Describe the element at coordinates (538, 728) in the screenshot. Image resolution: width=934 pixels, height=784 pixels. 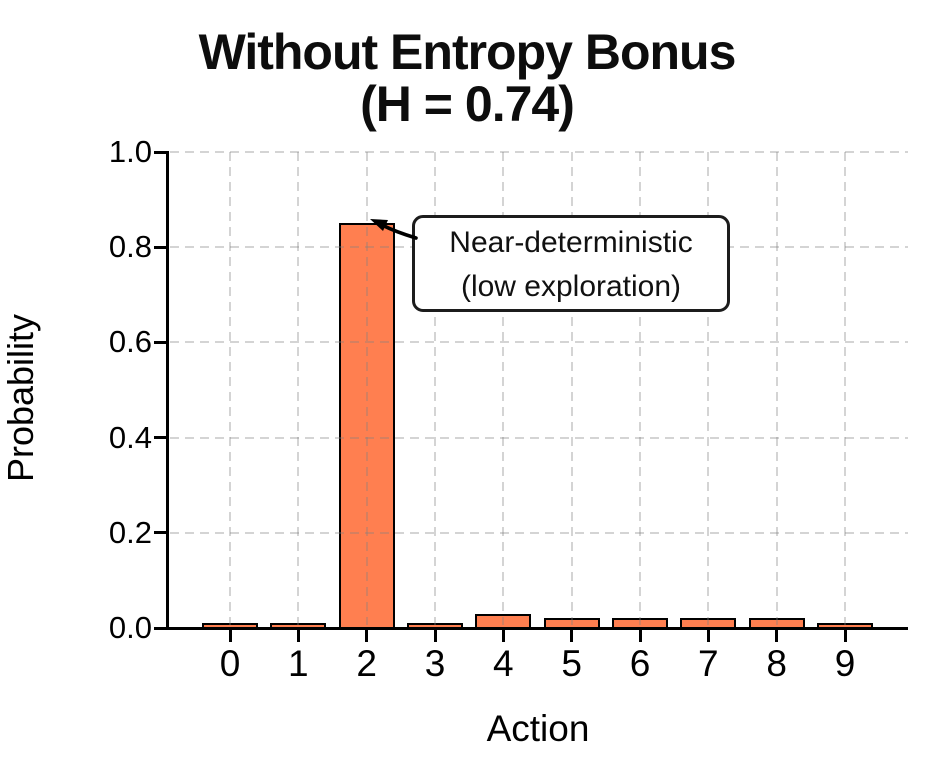
I see `x-axis-label: Action` at that location.